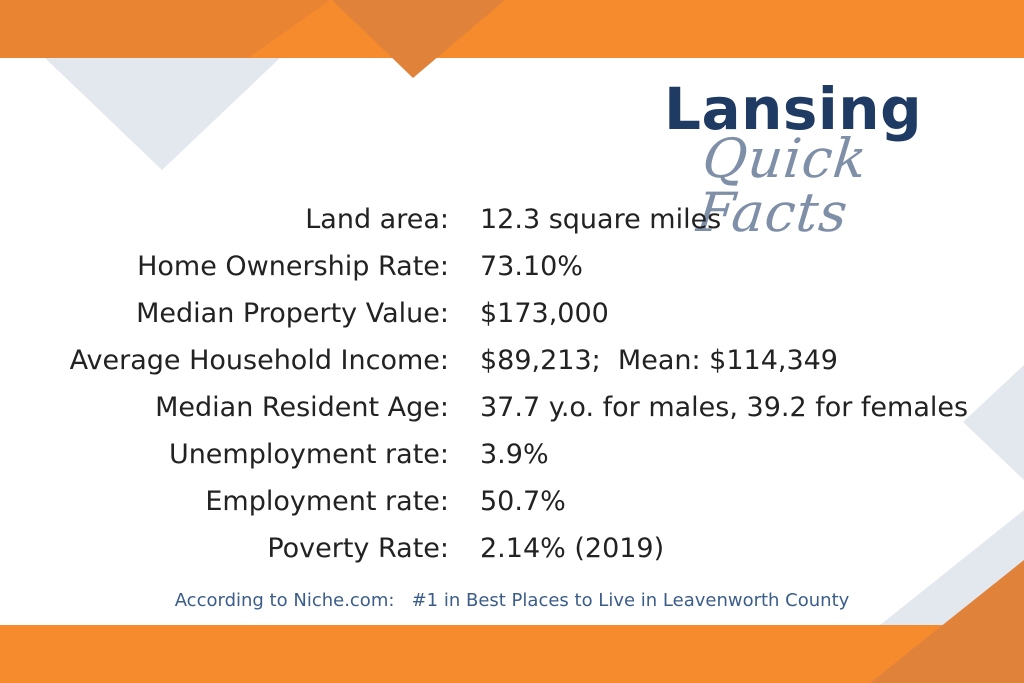 The height and width of the screenshot is (683, 1024). What do you see at coordinates (512, 654) in the screenshot?
I see `bottom-orange-band` at bounding box center [512, 654].